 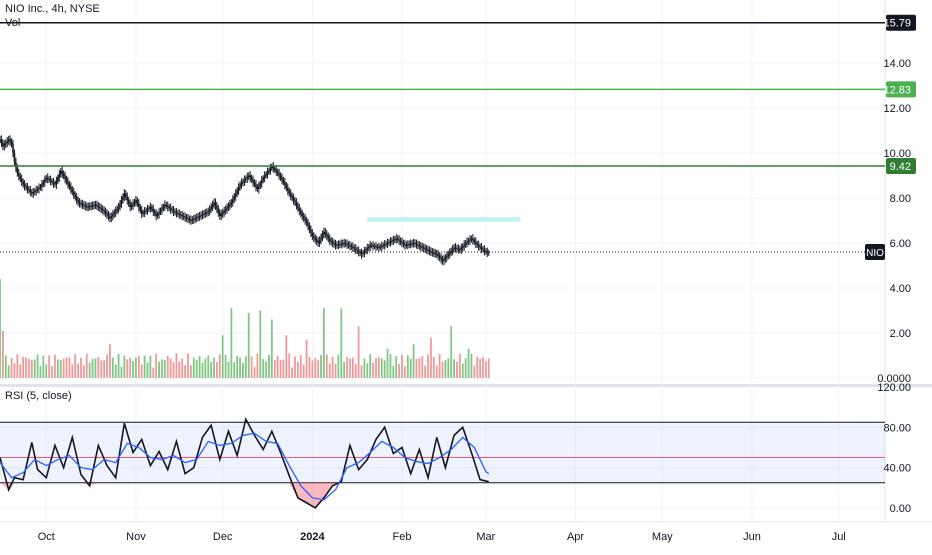 What do you see at coordinates (466, 385) in the screenshot?
I see `pane-separator` at bounding box center [466, 385].